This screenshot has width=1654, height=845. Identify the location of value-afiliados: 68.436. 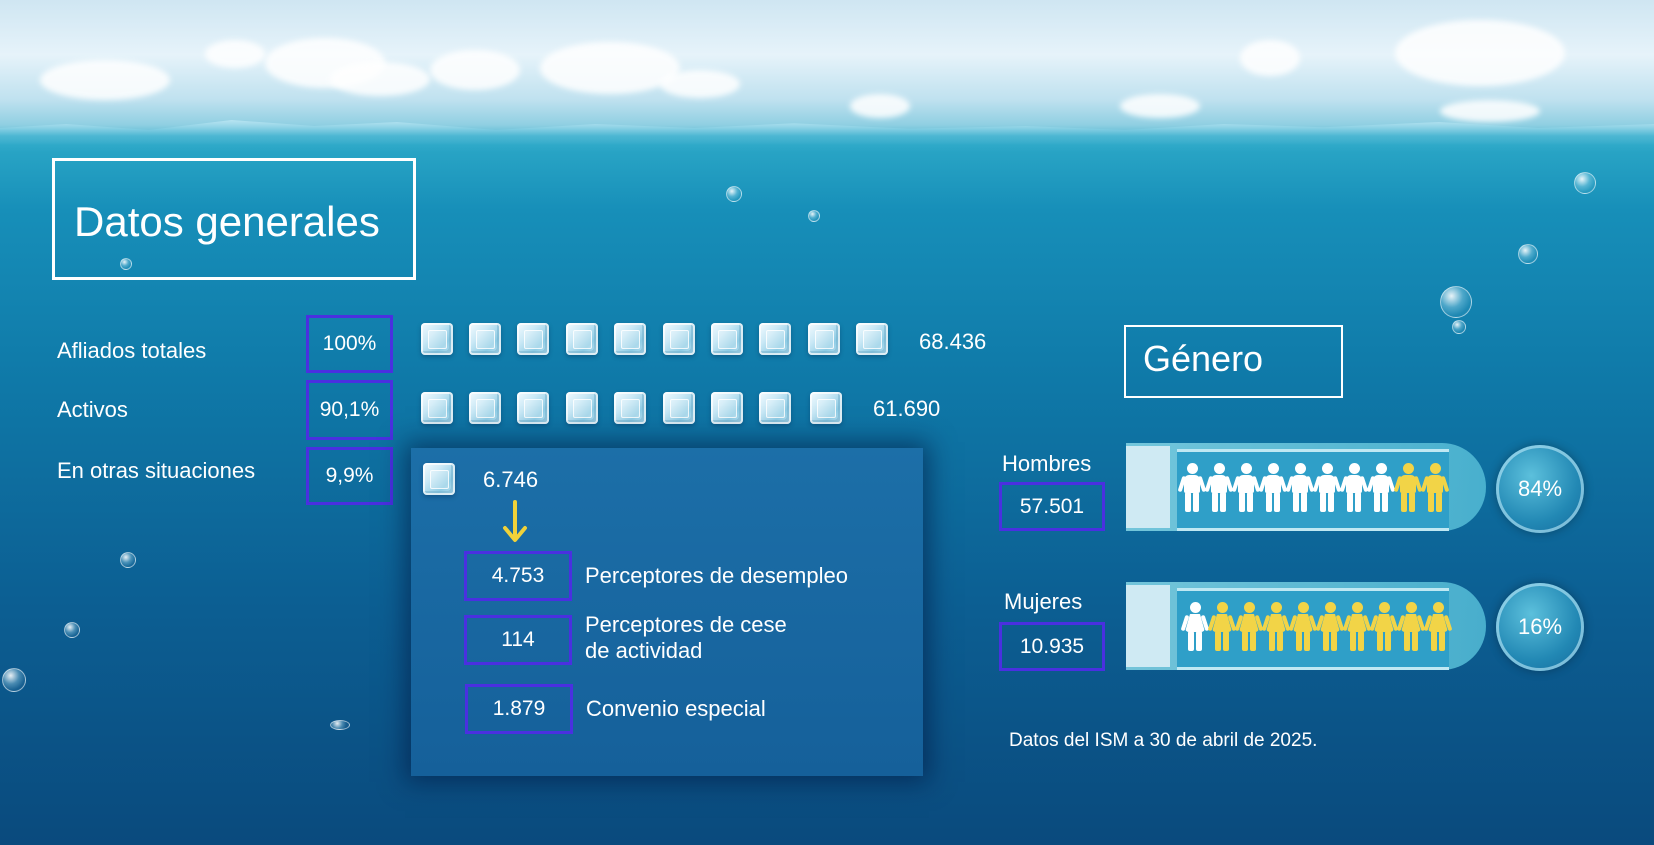
(953, 341).